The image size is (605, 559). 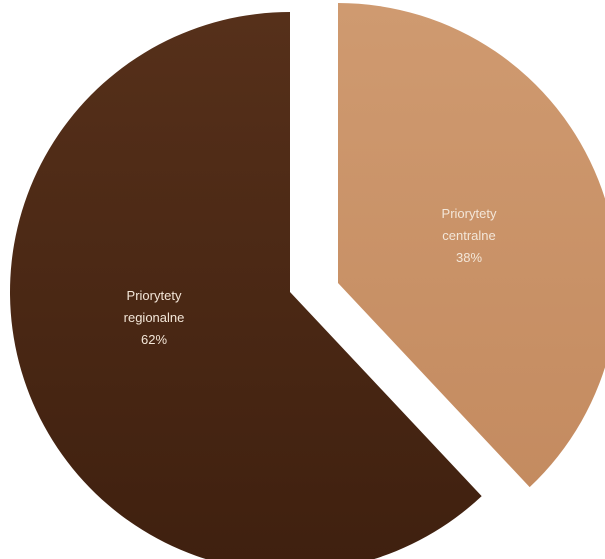 What do you see at coordinates (154, 339) in the screenshot?
I see `slice-label-regionalne-percent: 62%` at bounding box center [154, 339].